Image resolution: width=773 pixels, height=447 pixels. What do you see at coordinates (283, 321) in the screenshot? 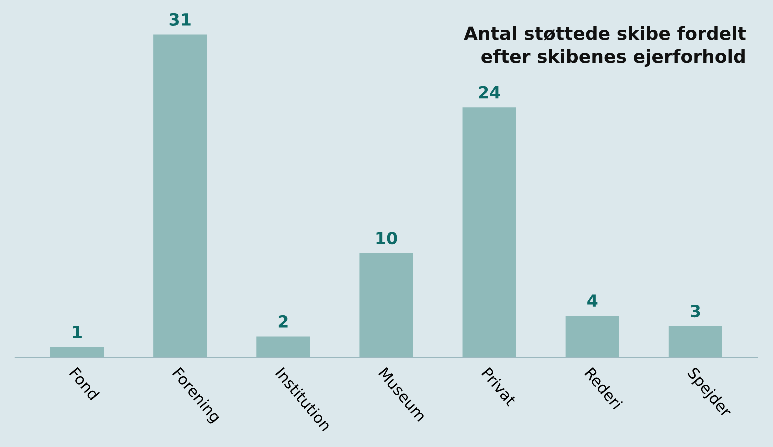
I see `data-label: 2` at bounding box center [283, 321].